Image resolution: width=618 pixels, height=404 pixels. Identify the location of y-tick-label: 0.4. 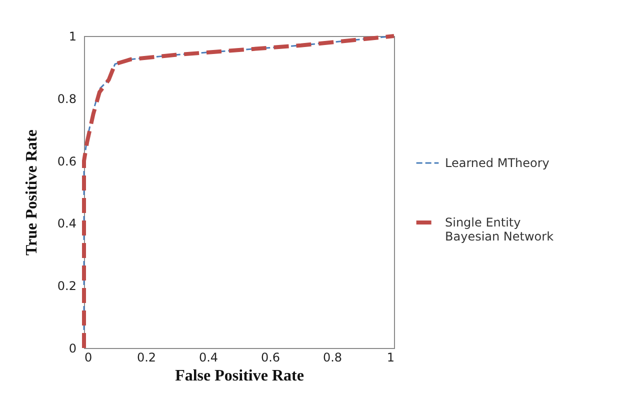
(66, 223).